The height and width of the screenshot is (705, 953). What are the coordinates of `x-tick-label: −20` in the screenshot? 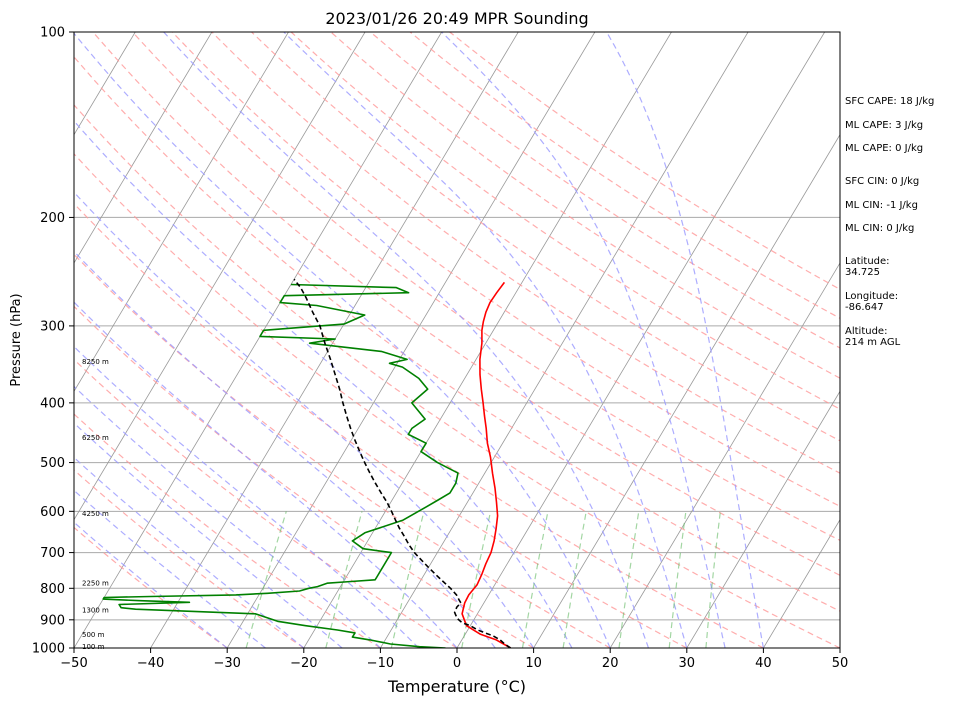 It's located at (303, 663).